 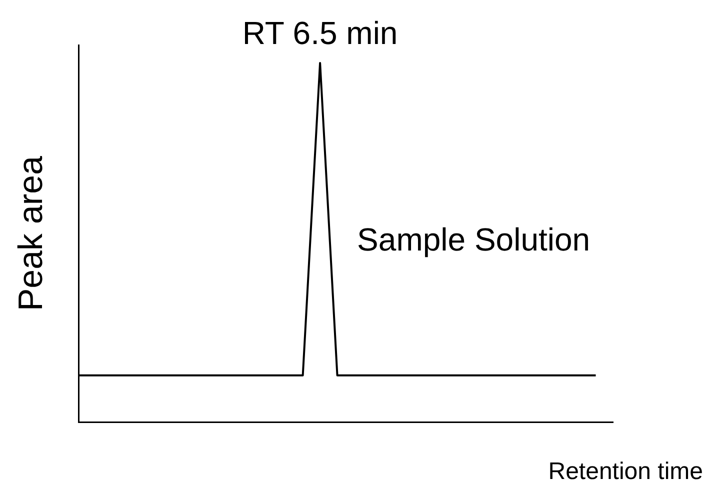 What do you see at coordinates (473, 239) in the screenshot?
I see `series-label: Sample Solution` at bounding box center [473, 239].